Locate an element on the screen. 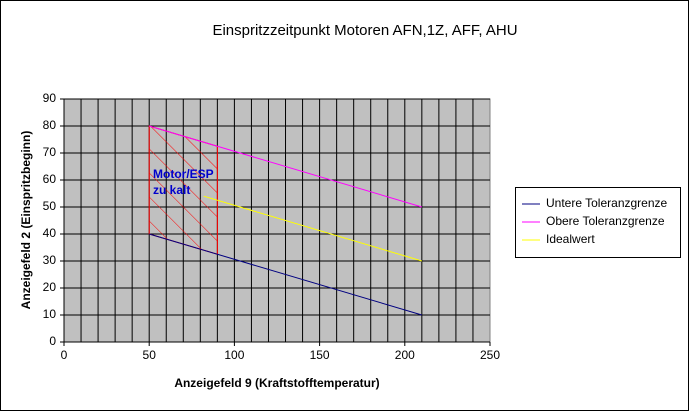 Image resolution: width=689 pixels, height=416 pixels. y-tick-label: 20 is located at coordinates (50, 287).